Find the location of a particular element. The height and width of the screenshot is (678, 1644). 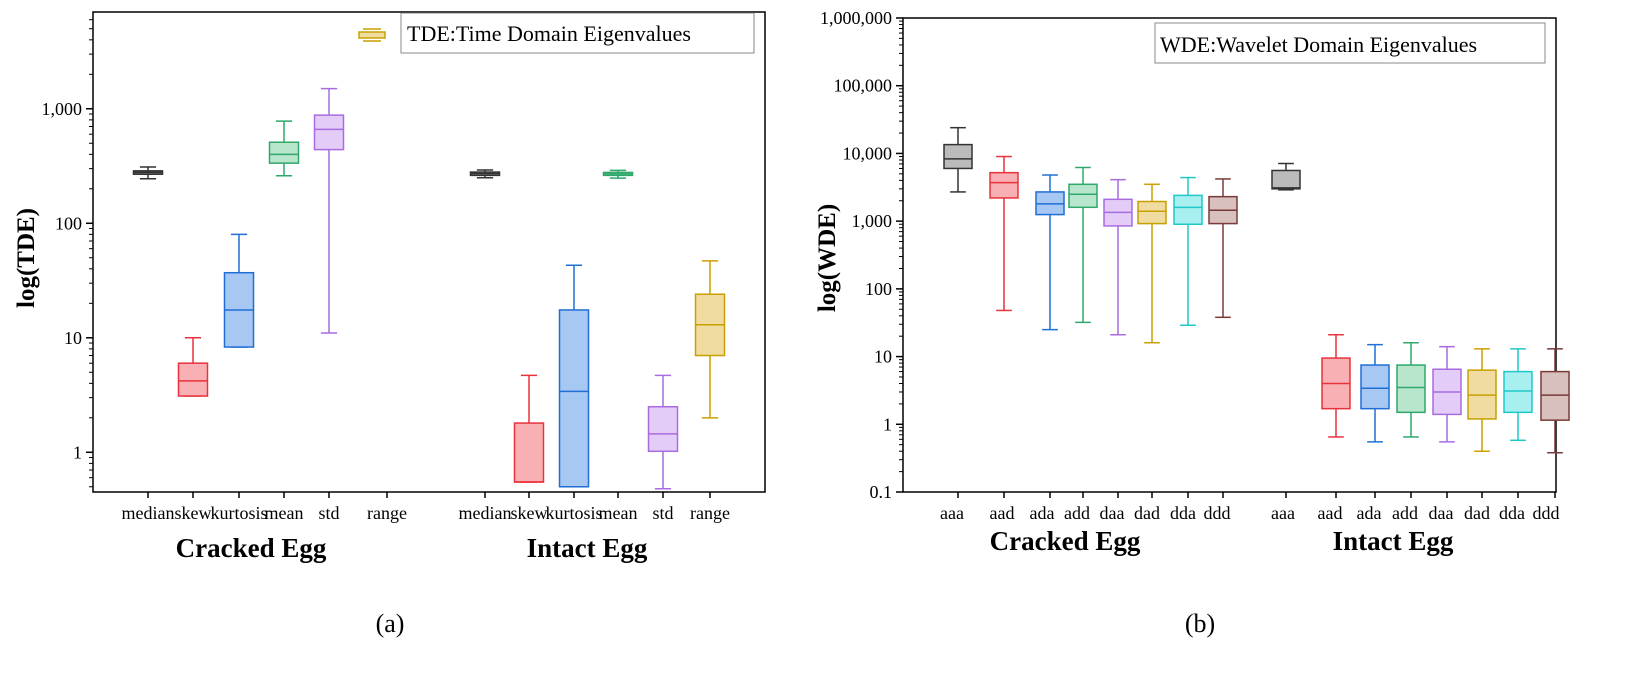

y-tick-label: 1,000,000 is located at coordinates (856, 18).